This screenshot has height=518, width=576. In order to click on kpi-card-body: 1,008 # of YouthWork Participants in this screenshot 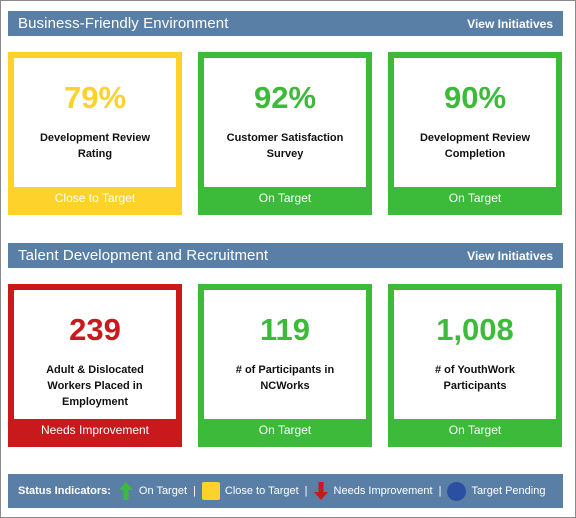, I will do `click(475, 354)`.